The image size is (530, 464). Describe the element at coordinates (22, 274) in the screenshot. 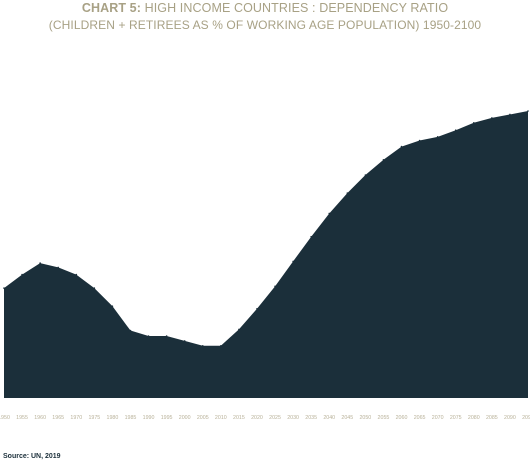

I see `data-point-1955` at that location.